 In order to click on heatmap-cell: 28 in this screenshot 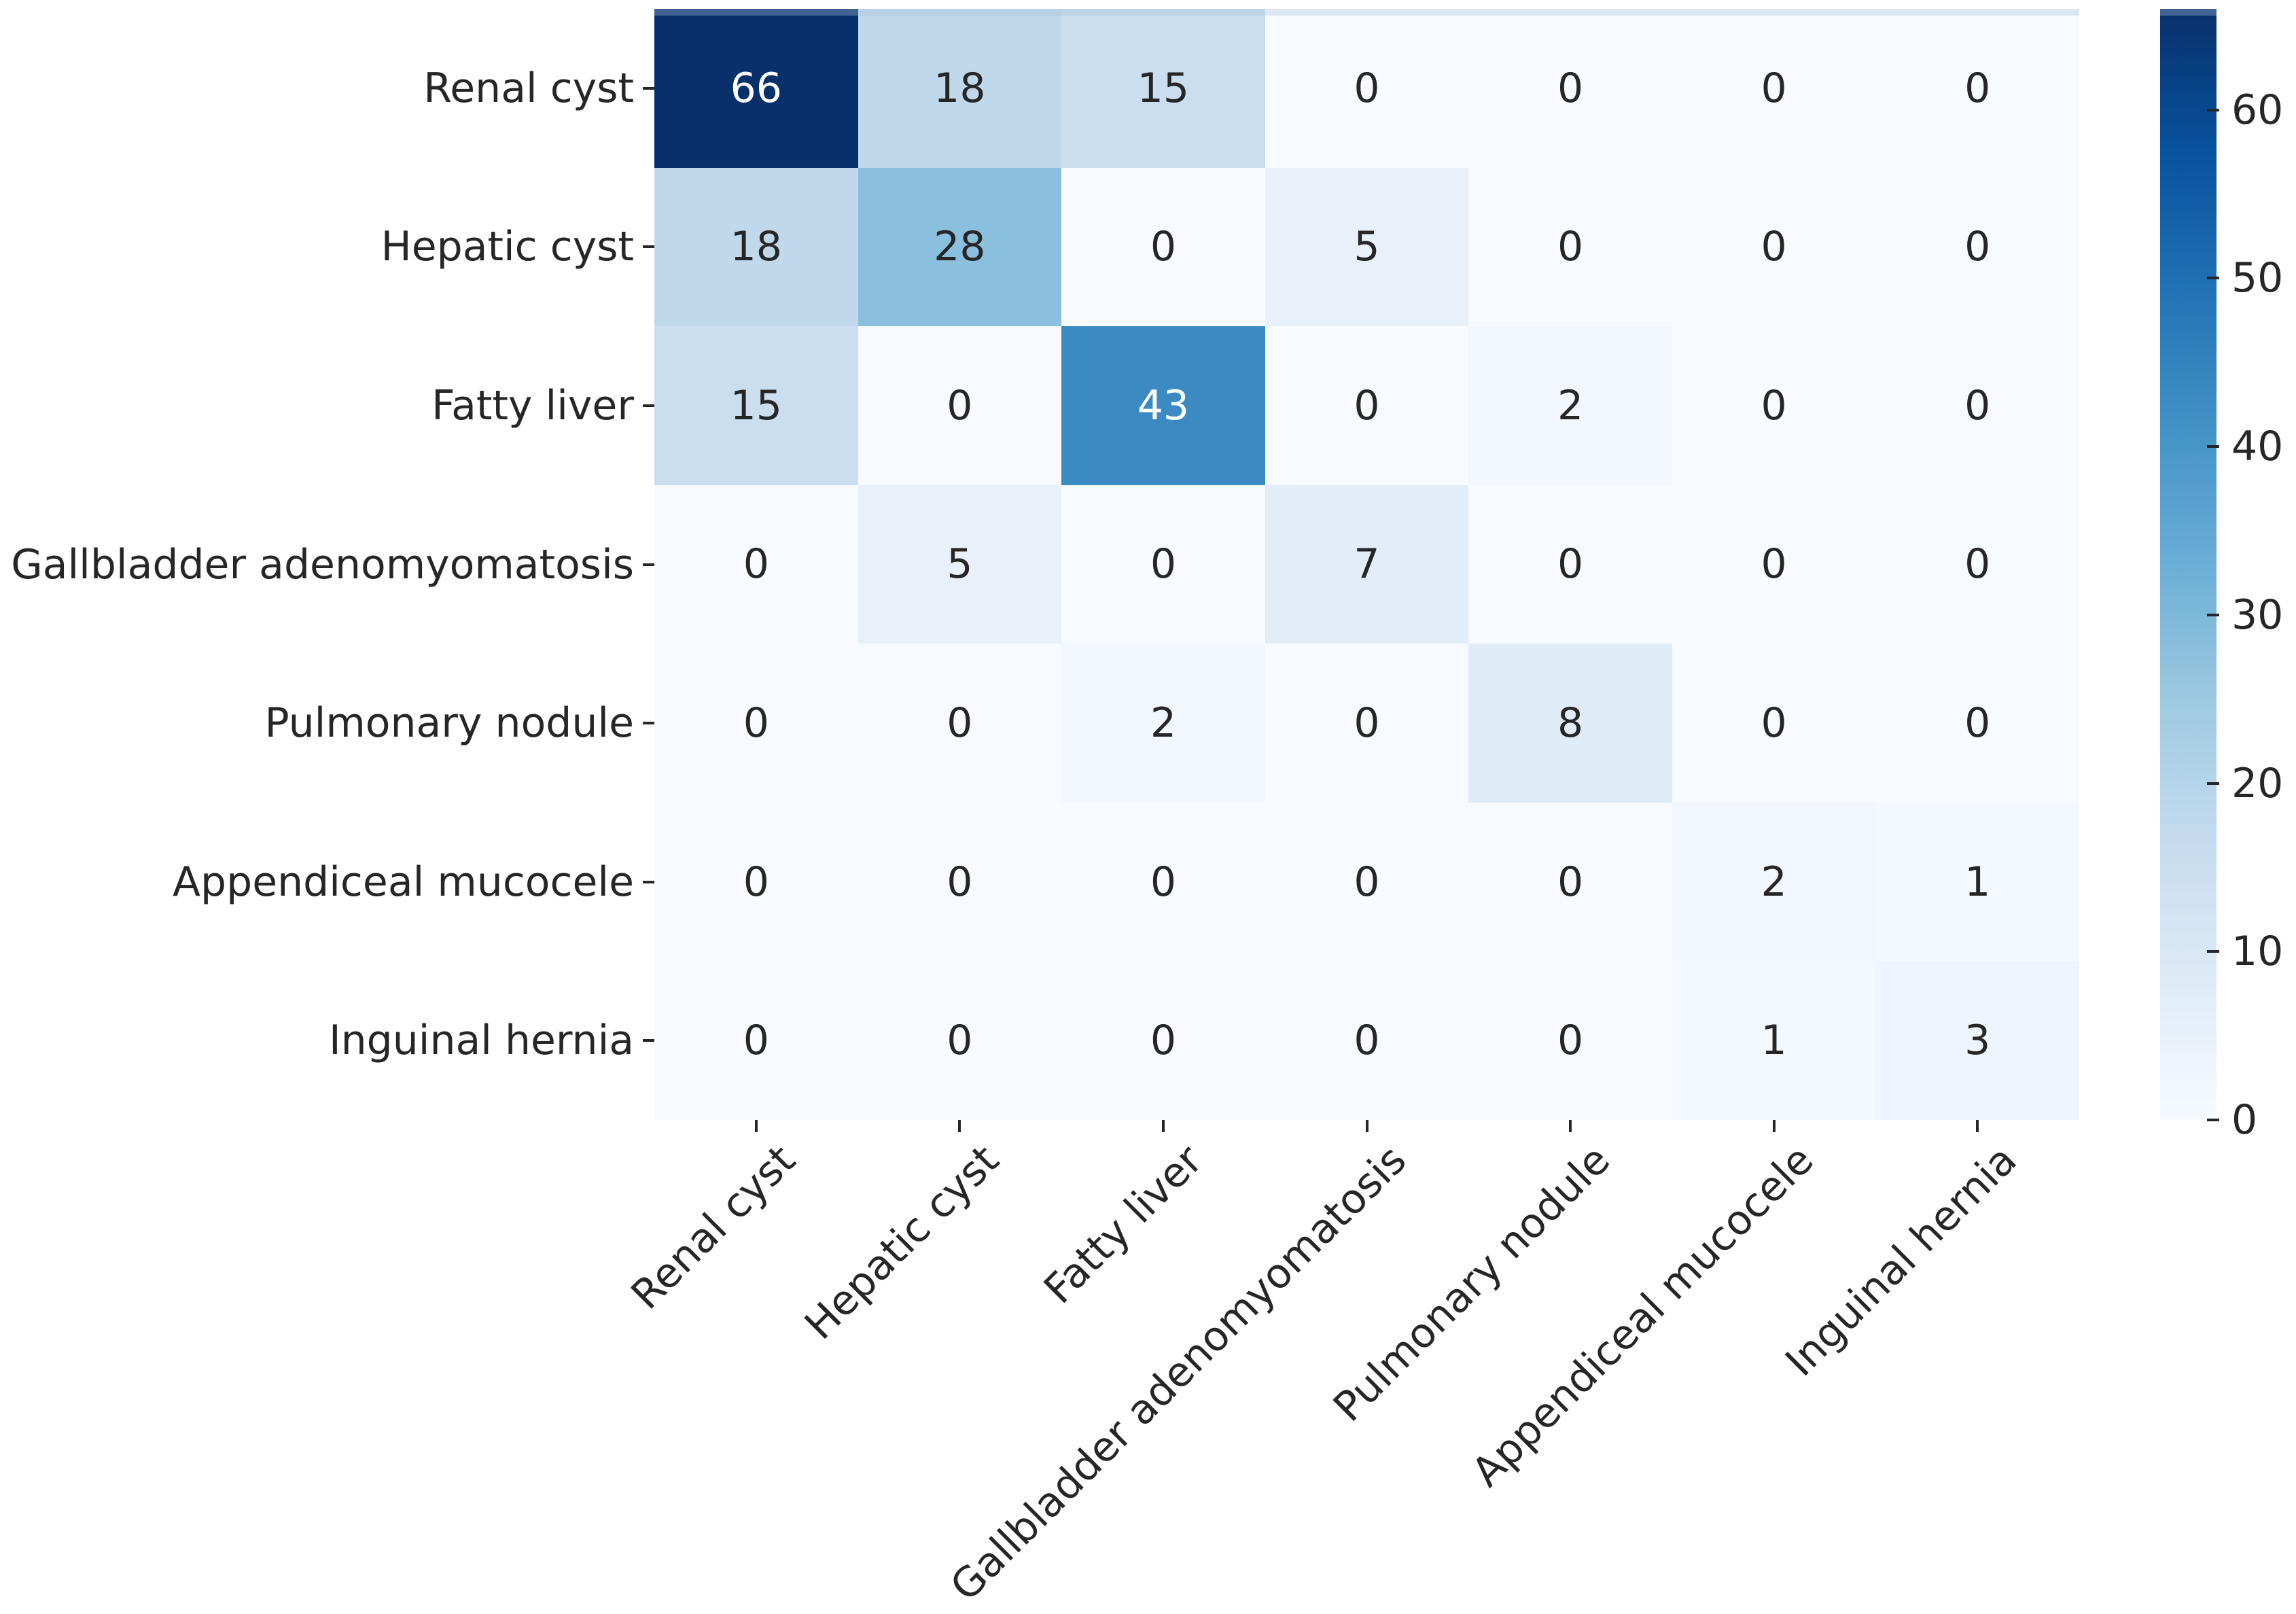, I will do `click(960, 247)`.